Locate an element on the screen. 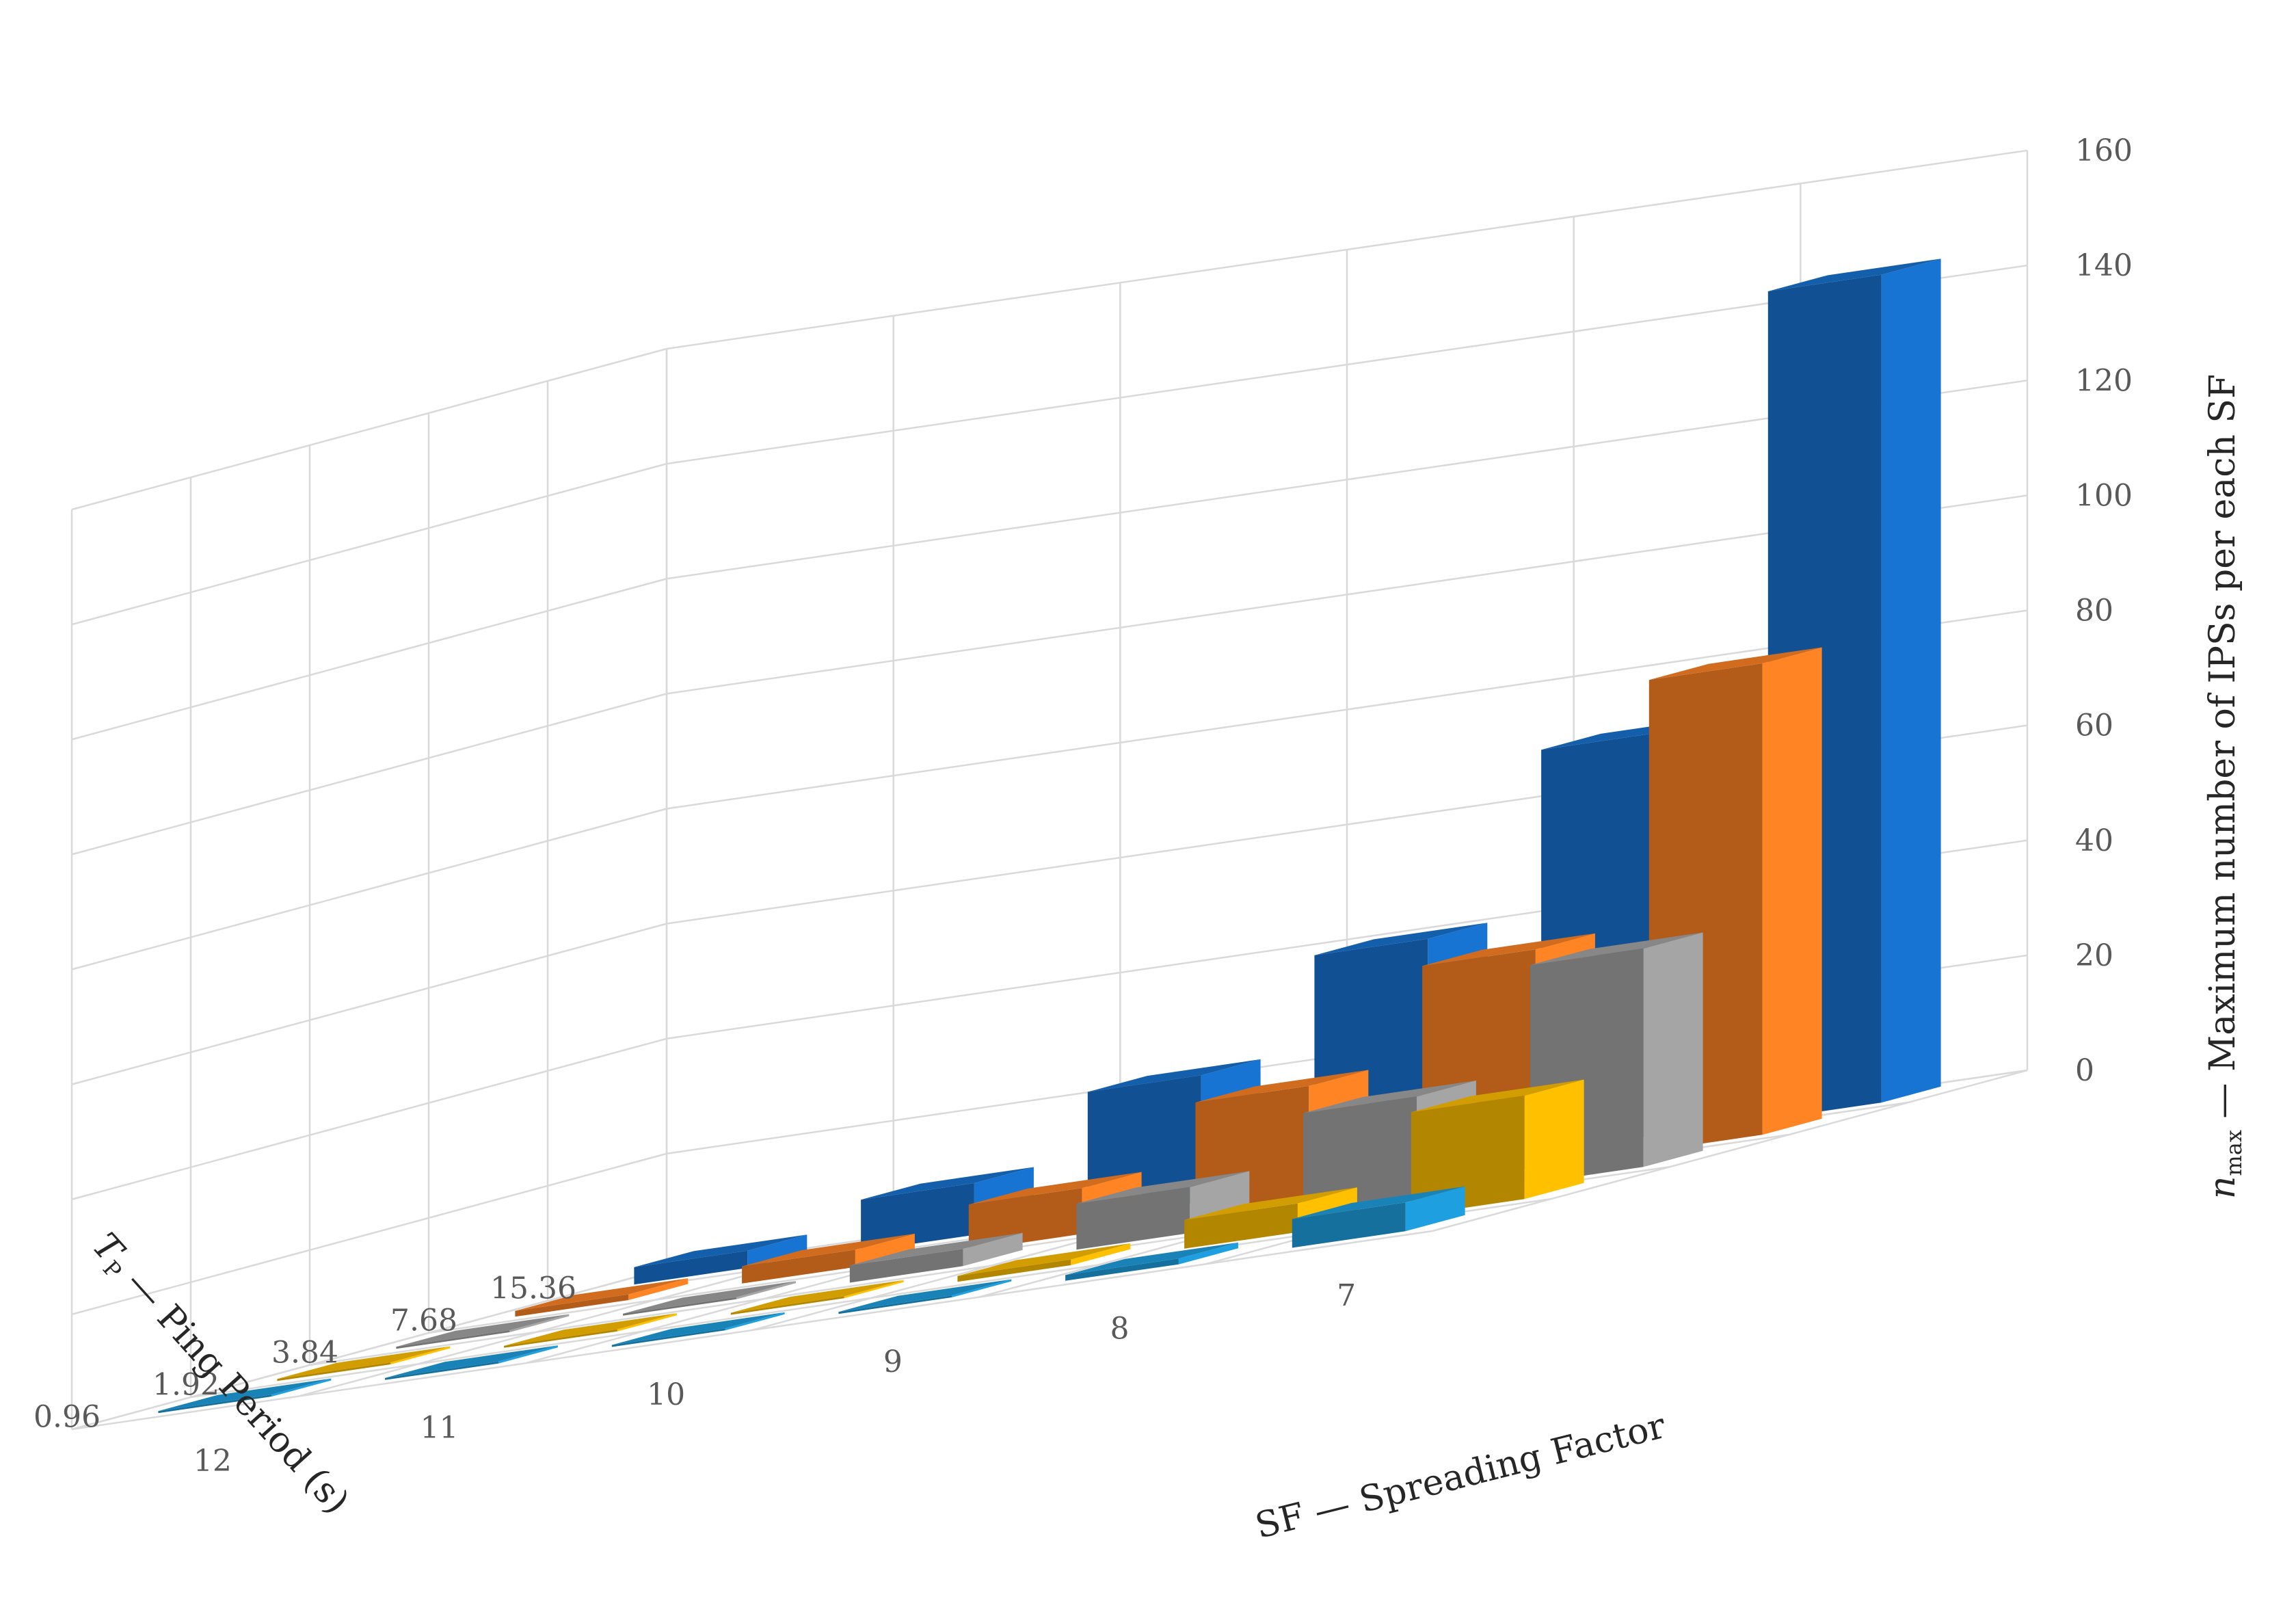 The width and height of the screenshot is (2296, 1601). x-tick-label: 7 is located at coordinates (1346, 1295).